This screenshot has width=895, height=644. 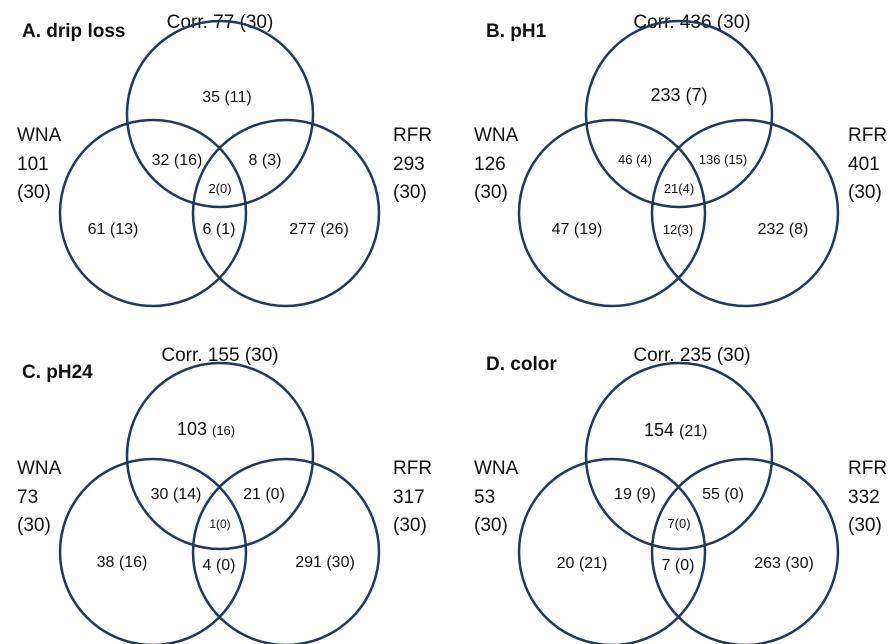 What do you see at coordinates (223, 430) in the screenshot?
I see `region-corr-only-paren: (16)` at bounding box center [223, 430].